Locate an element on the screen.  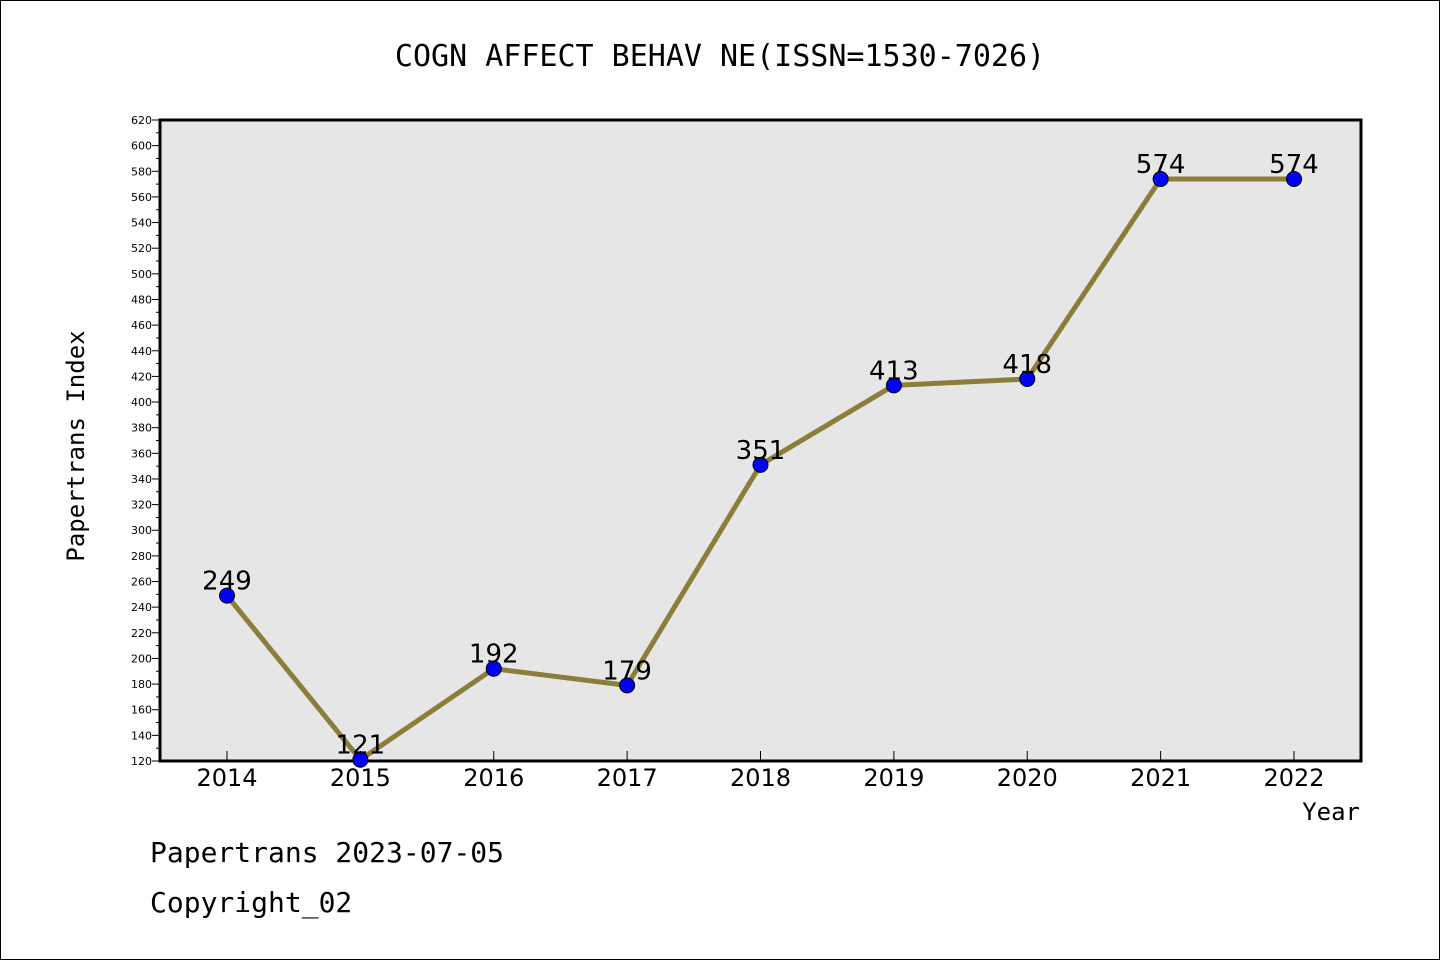
y-tick-label: 400 is located at coordinates (141, 402).